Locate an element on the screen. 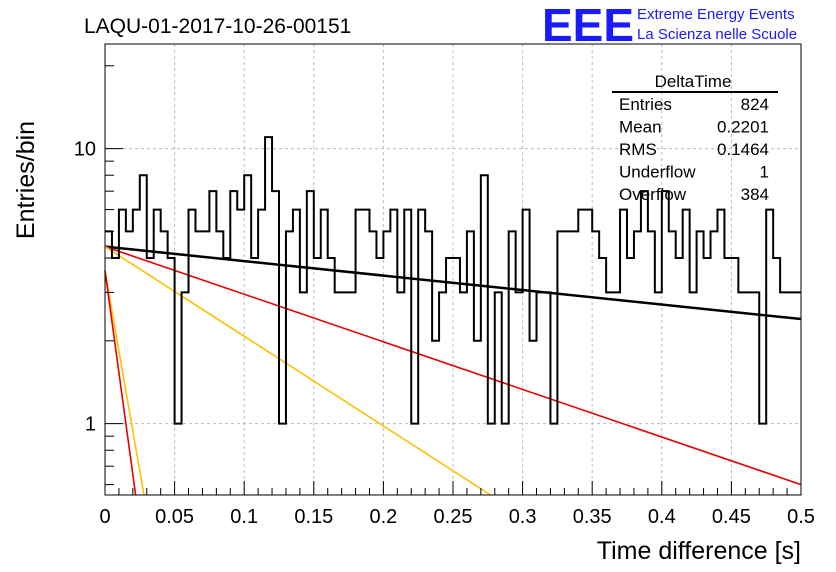 The image size is (836, 572). x-tick-label: 0.45 is located at coordinates (731, 517).